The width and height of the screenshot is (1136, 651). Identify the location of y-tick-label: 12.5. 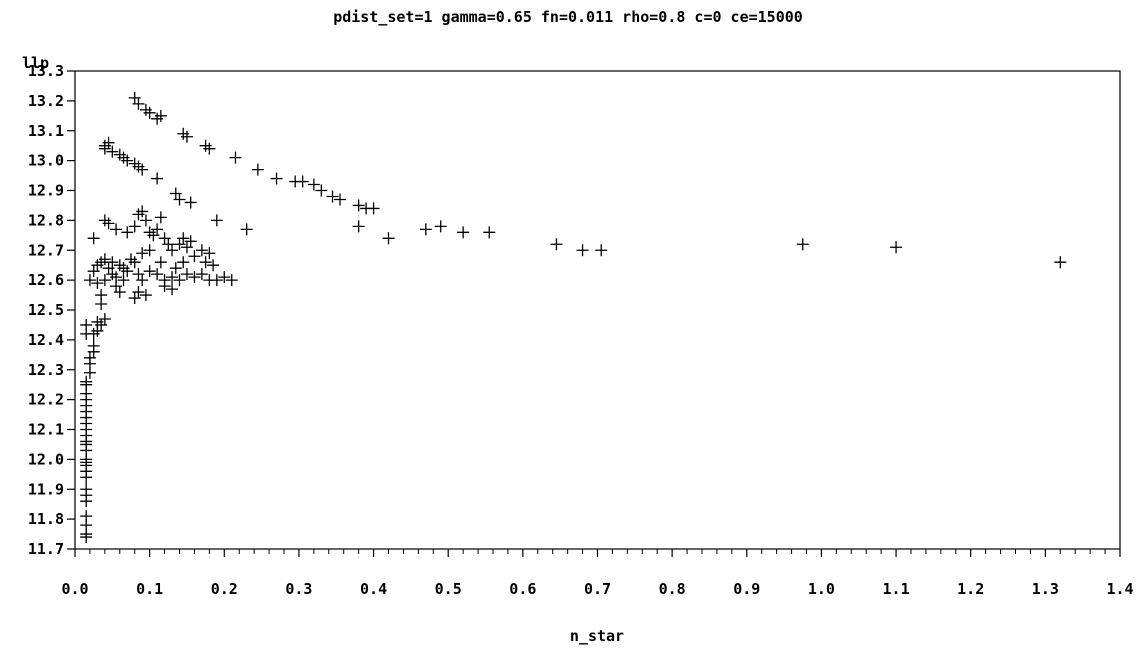
(46, 310).